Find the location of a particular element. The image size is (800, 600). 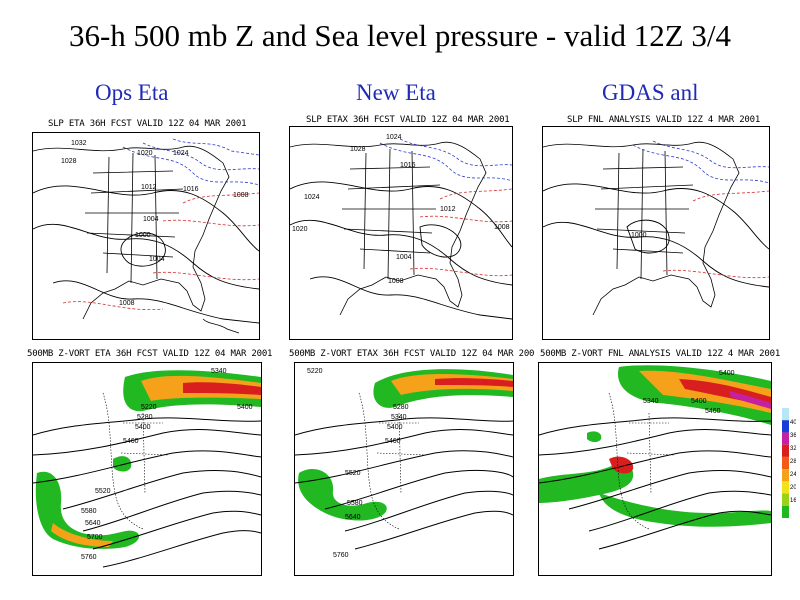

slp-map-gdas-anl: 1000 is located at coordinates (656, 233).